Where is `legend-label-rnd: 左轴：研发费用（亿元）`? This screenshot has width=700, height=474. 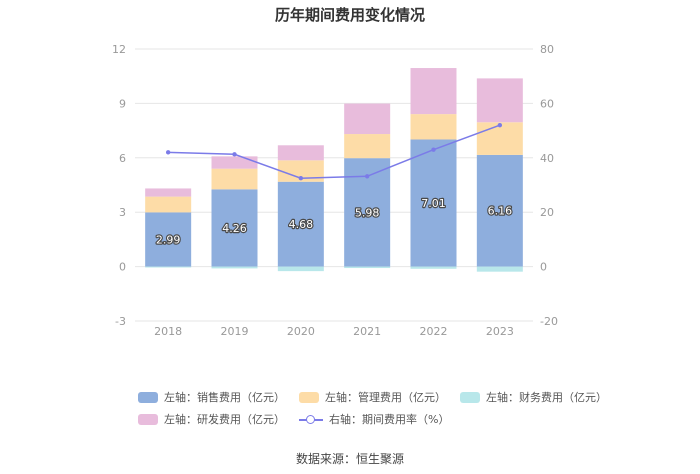 legend-label-rnd: 左轴：研发费用（亿元） is located at coordinates (224, 419).